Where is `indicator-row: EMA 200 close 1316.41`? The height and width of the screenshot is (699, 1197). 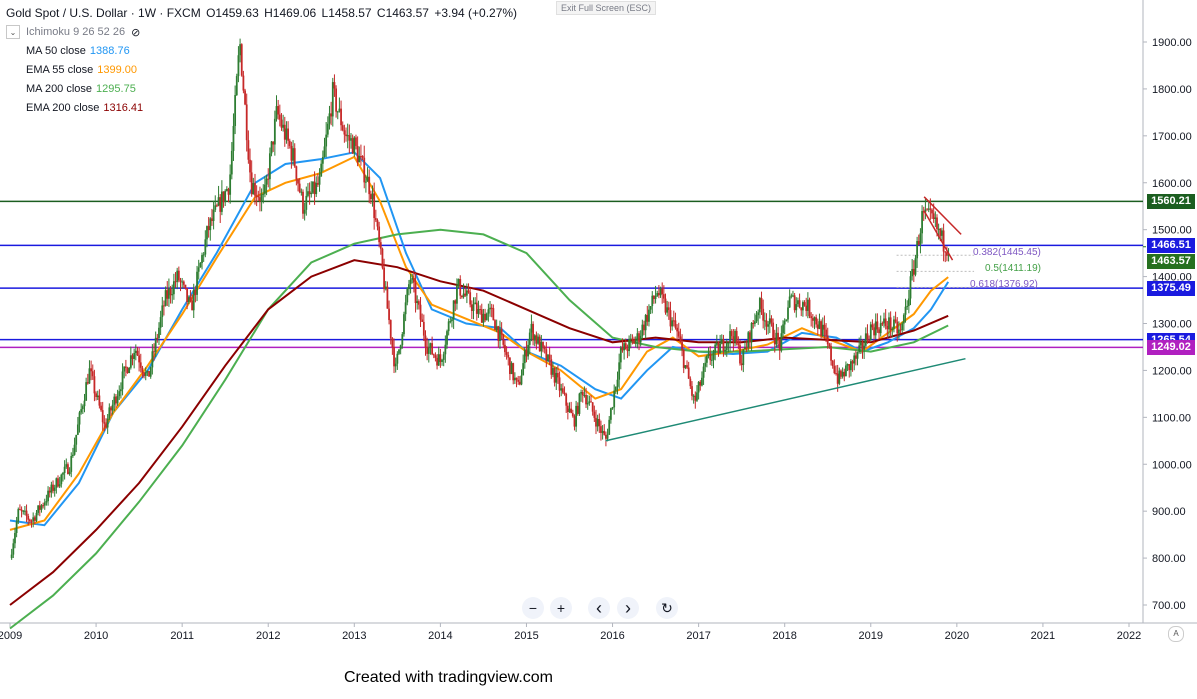 indicator-row: EMA 200 close 1316.41 is located at coordinates (262, 108).